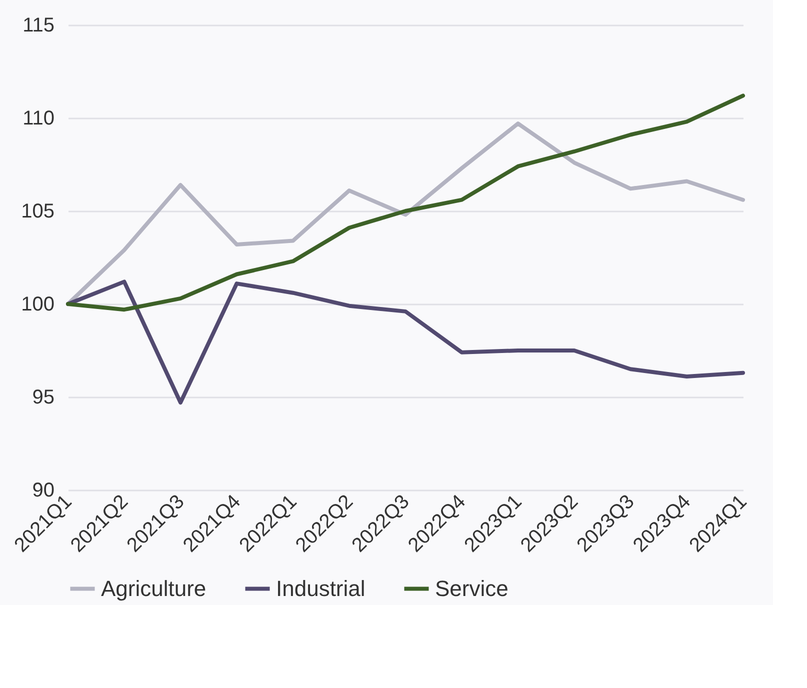 The width and height of the screenshot is (807, 688). What do you see at coordinates (471, 588) in the screenshot?
I see `legend-label: Service` at bounding box center [471, 588].